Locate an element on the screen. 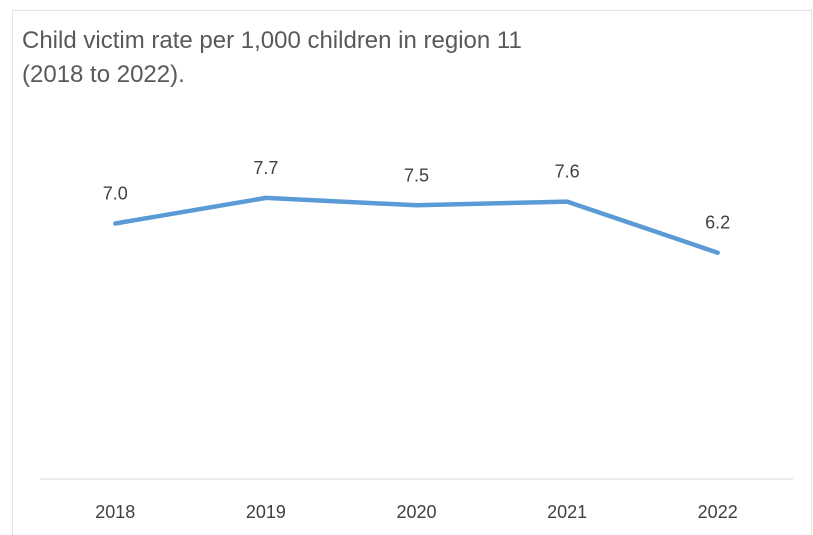 This screenshot has width=813, height=535. data-labels: 7.0 7.7 7.5 7.6 6.2 is located at coordinates (416, 195).